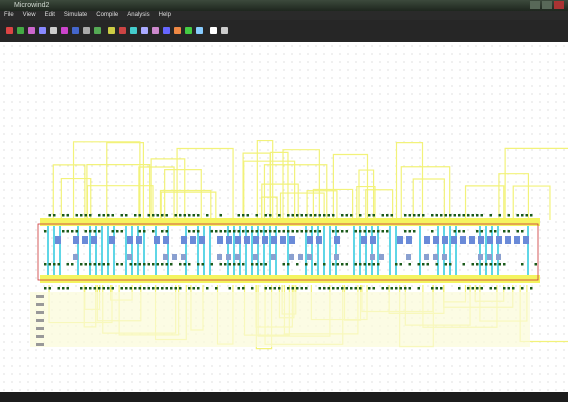 Image resolution: width=568 pixels, height=402 pixels. I want to click on io-pin, so click(40, 328).